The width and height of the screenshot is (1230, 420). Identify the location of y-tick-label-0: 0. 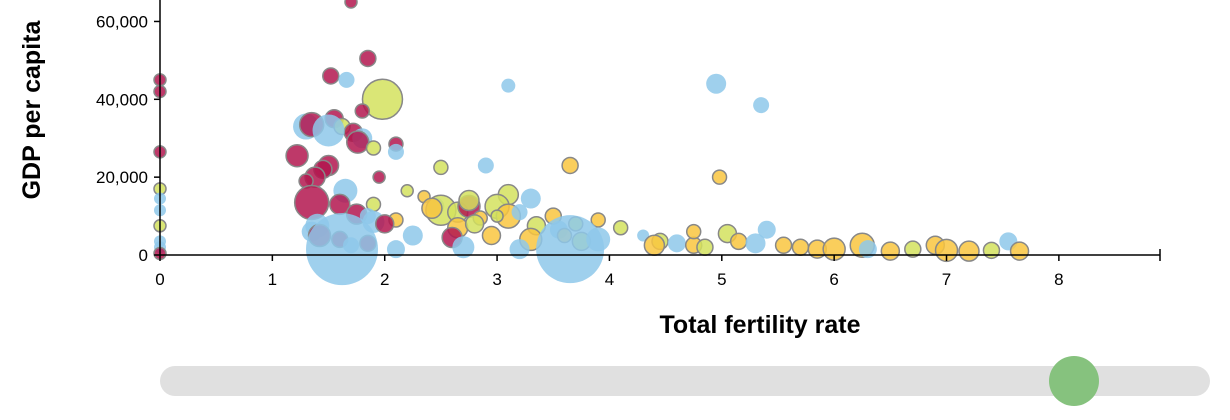
(143, 255).